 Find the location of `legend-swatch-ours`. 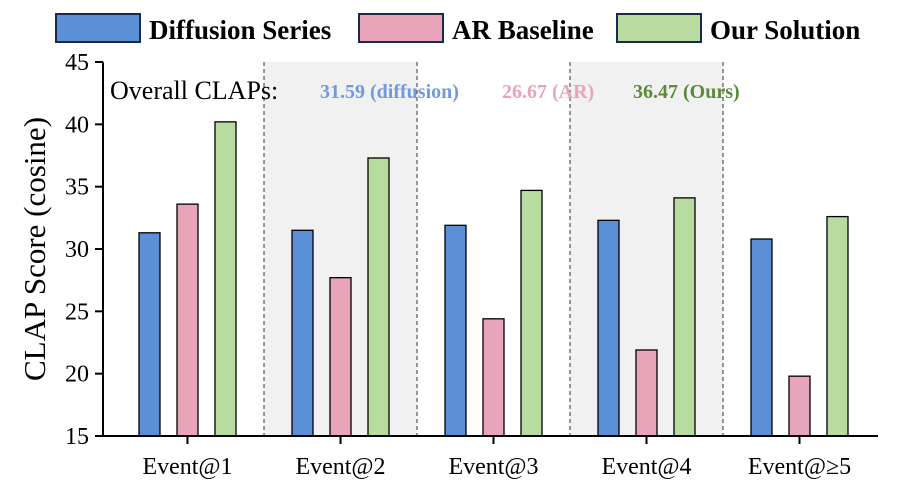

legend-swatch-ours is located at coordinates (659, 28).